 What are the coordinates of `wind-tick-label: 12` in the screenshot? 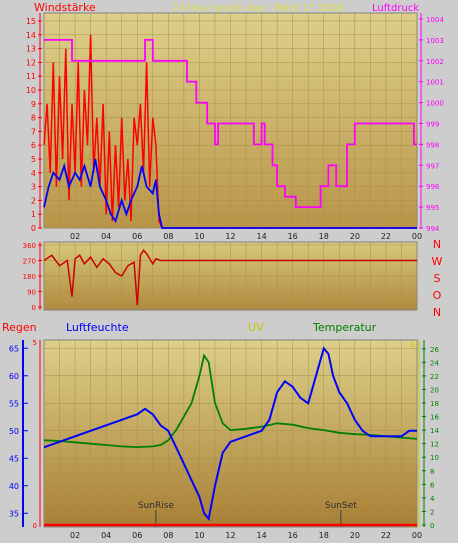 It's located at (31, 62).